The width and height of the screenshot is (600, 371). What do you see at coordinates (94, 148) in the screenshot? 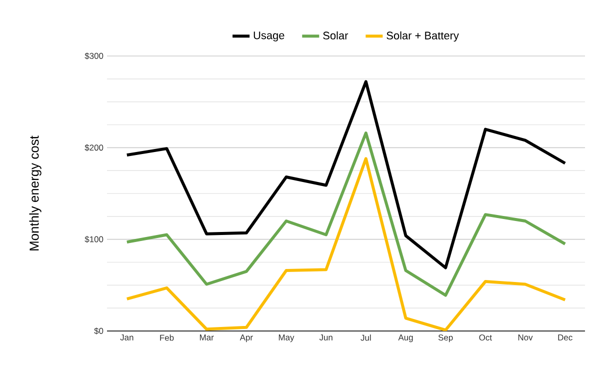
I see `y-tick-label: $200` at bounding box center [94, 148].